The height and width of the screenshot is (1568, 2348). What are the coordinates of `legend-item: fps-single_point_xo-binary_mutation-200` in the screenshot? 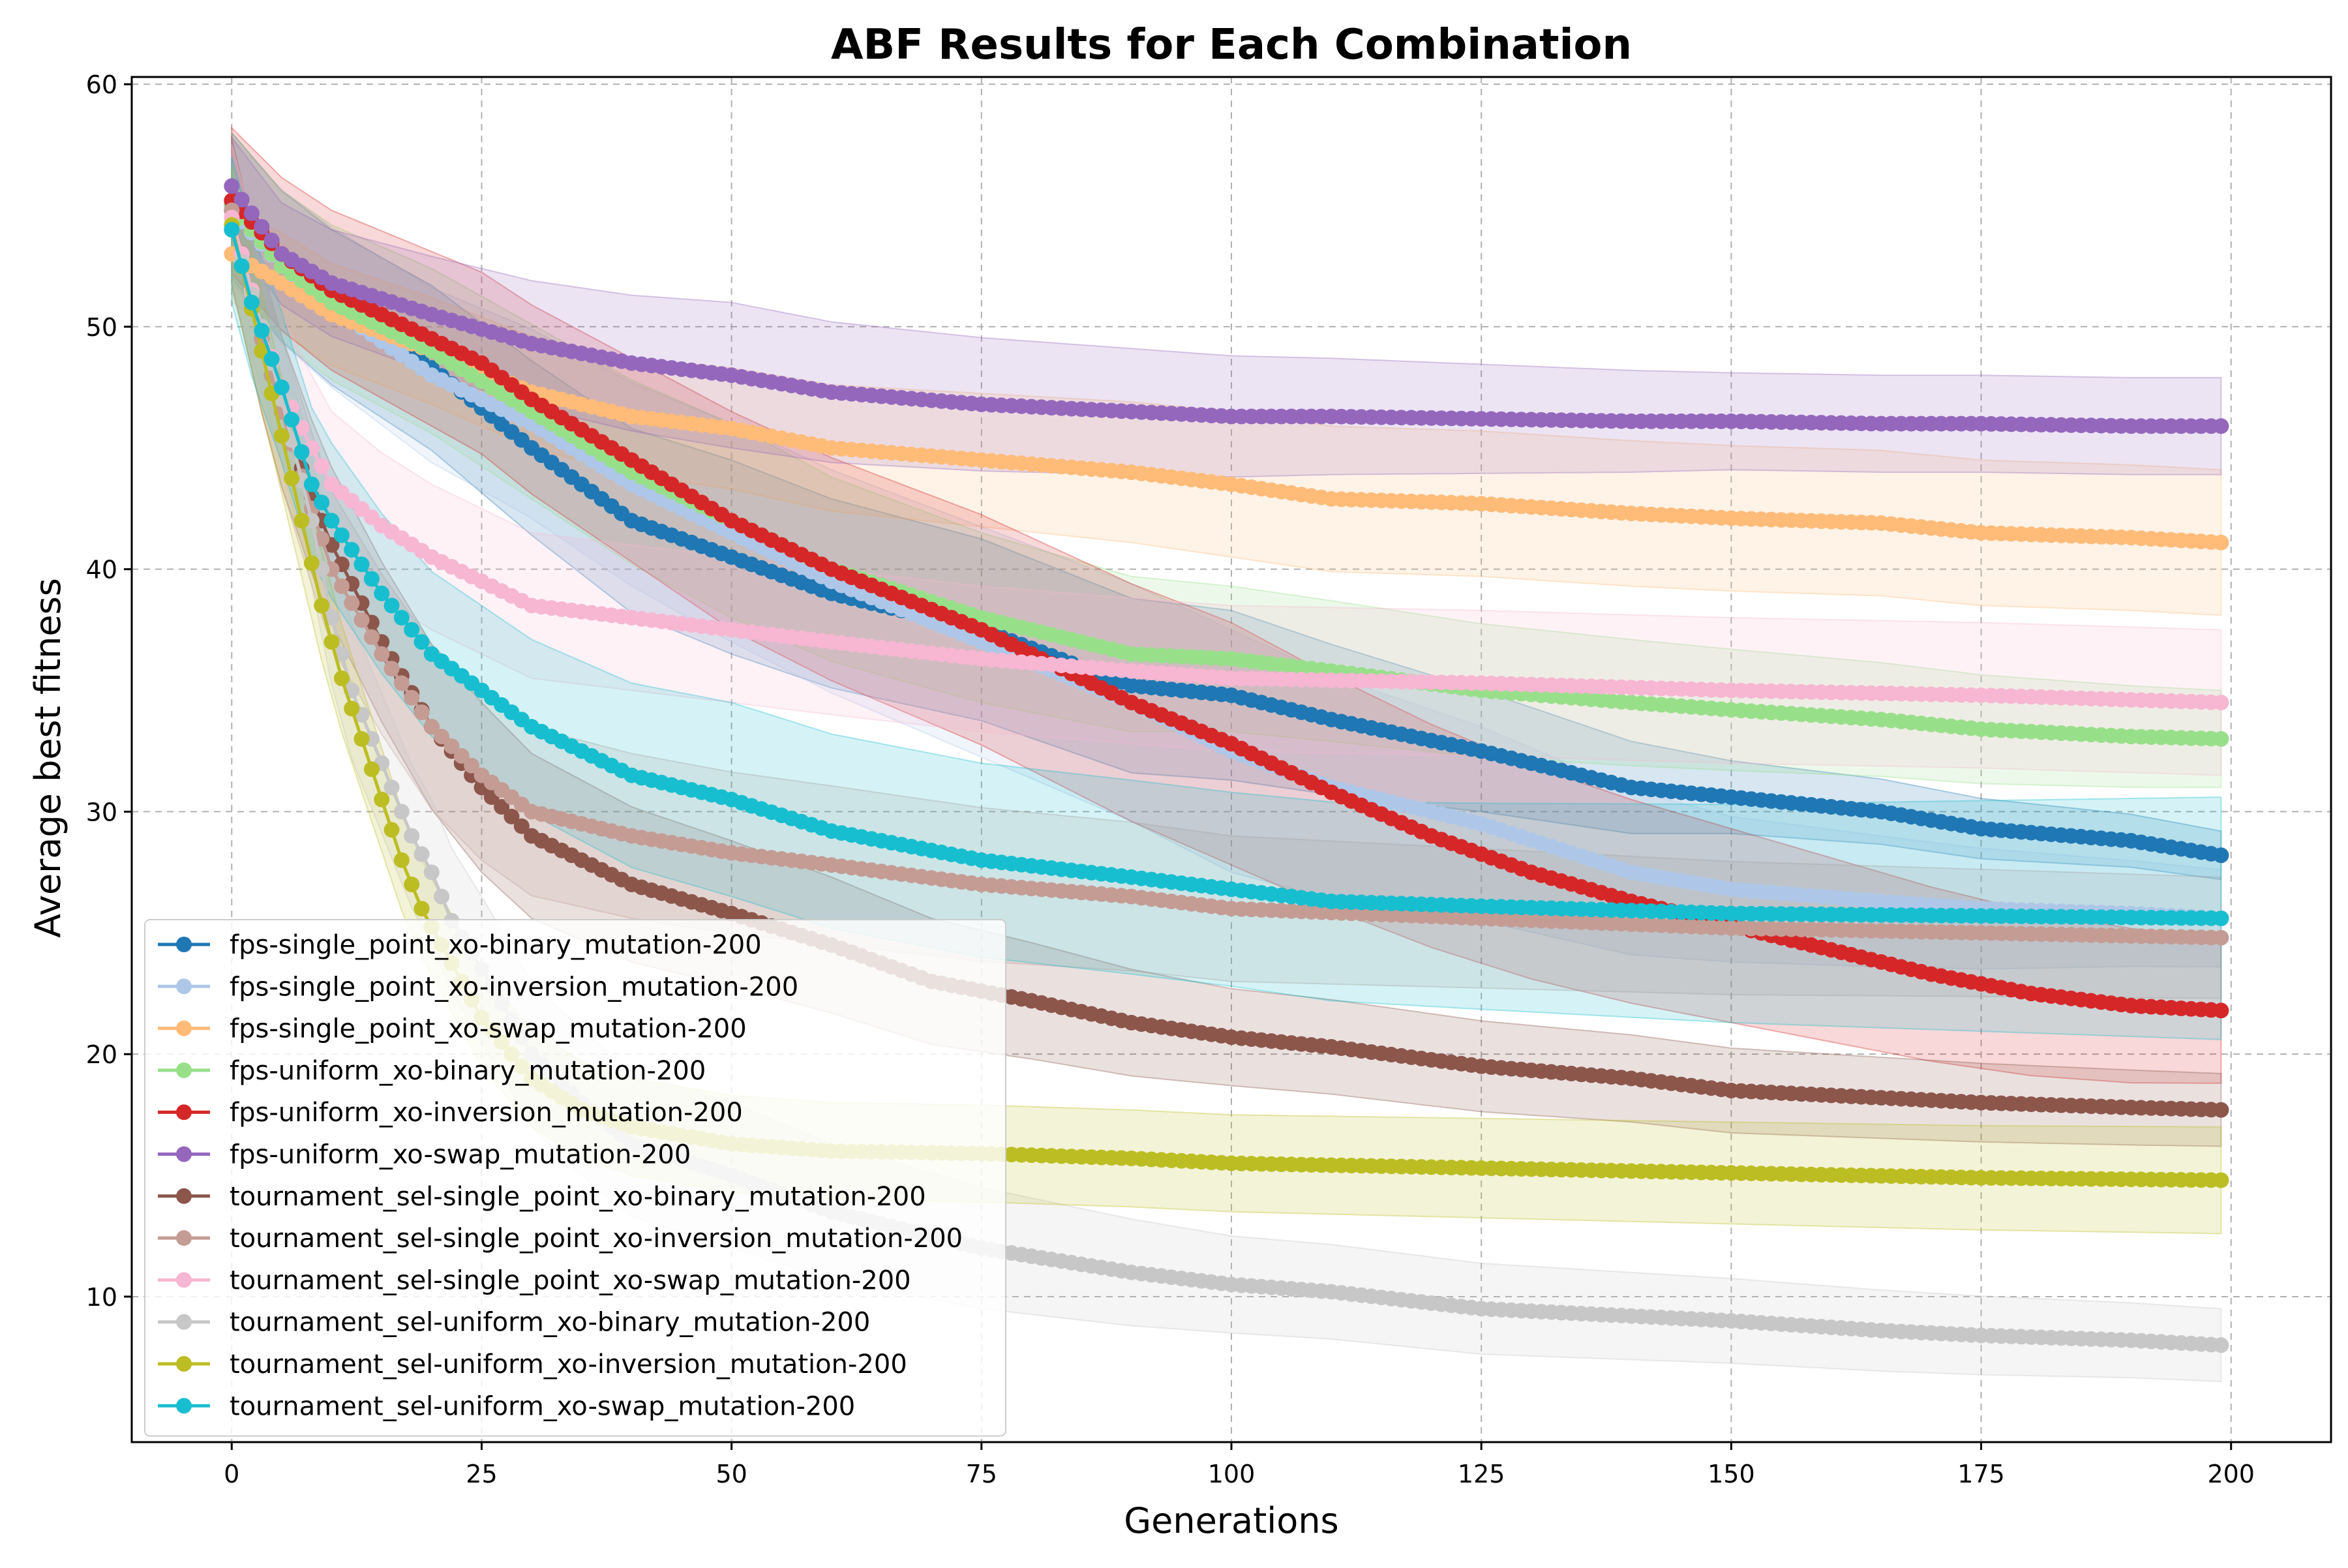 It's located at (460, 945).